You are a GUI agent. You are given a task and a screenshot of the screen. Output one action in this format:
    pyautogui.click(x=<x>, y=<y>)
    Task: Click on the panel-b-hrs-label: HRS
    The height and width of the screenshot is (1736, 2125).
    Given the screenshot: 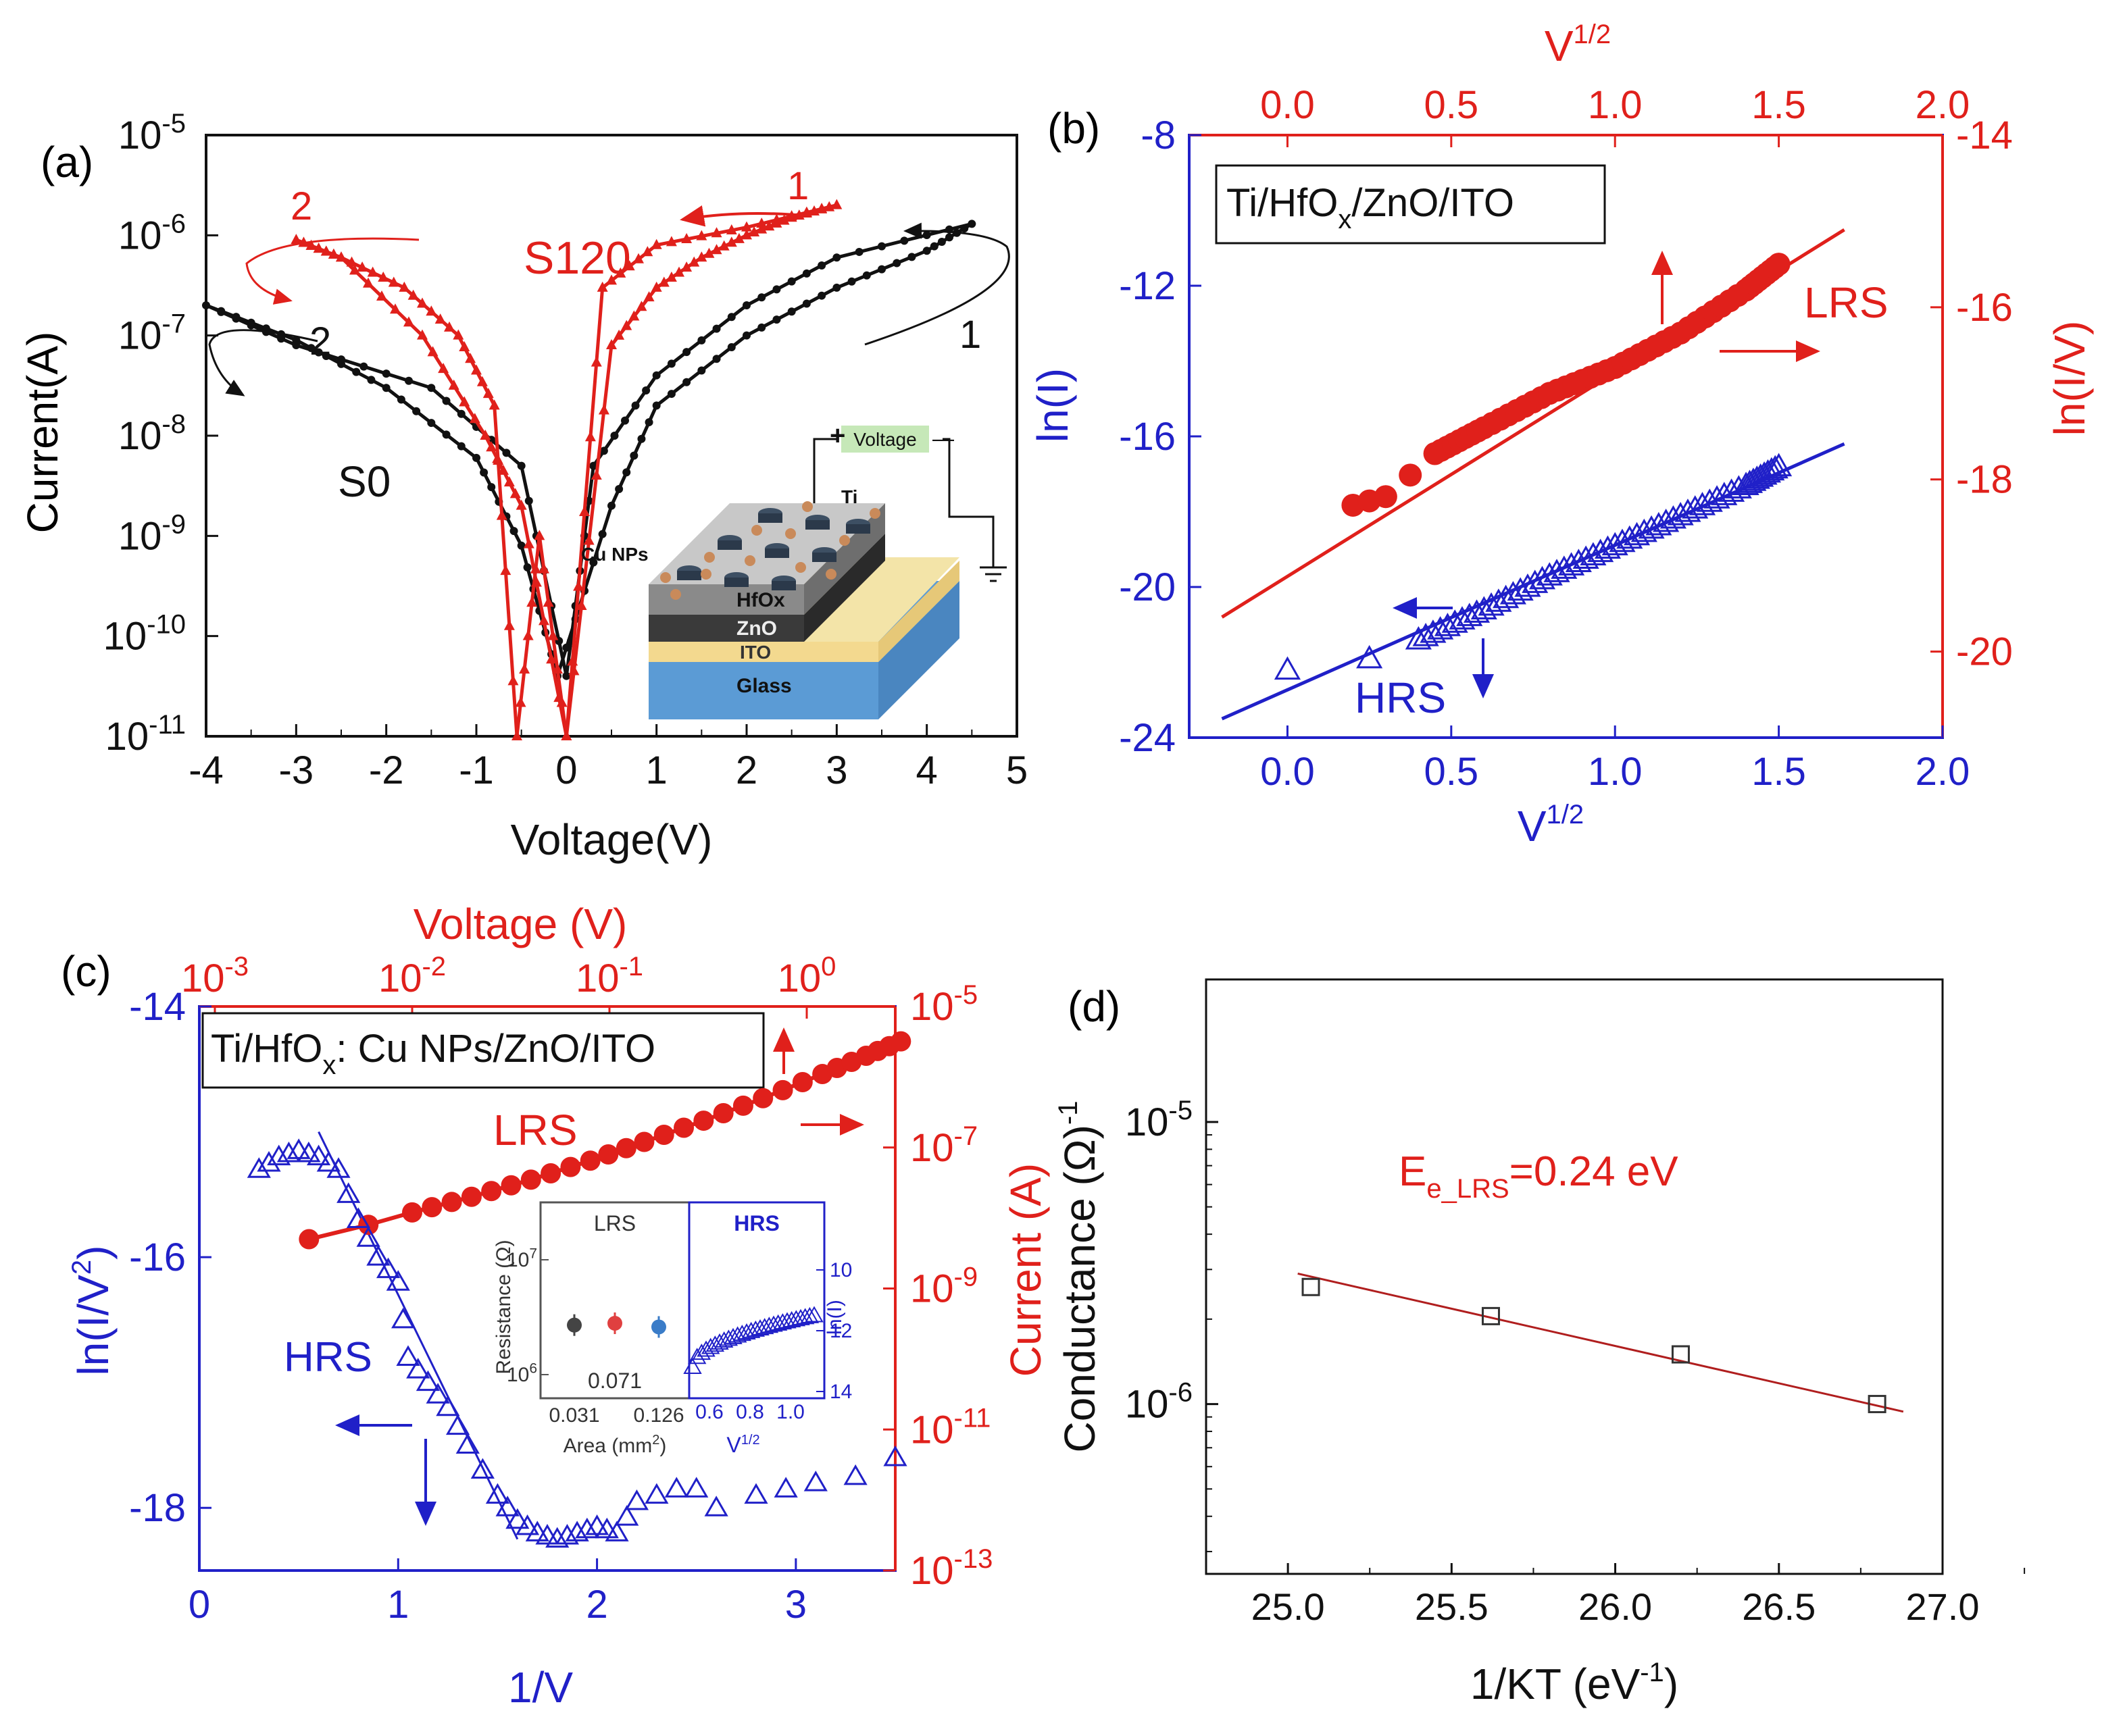 What is the action you would take?
    pyautogui.click(x=1400, y=697)
    